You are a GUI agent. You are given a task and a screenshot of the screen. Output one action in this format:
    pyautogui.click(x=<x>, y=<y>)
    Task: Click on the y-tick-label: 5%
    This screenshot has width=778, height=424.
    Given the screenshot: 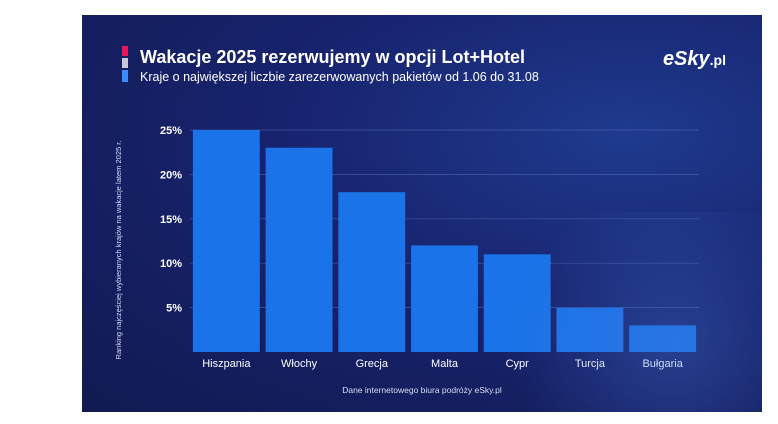 What is the action you would take?
    pyautogui.click(x=174, y=309)
    